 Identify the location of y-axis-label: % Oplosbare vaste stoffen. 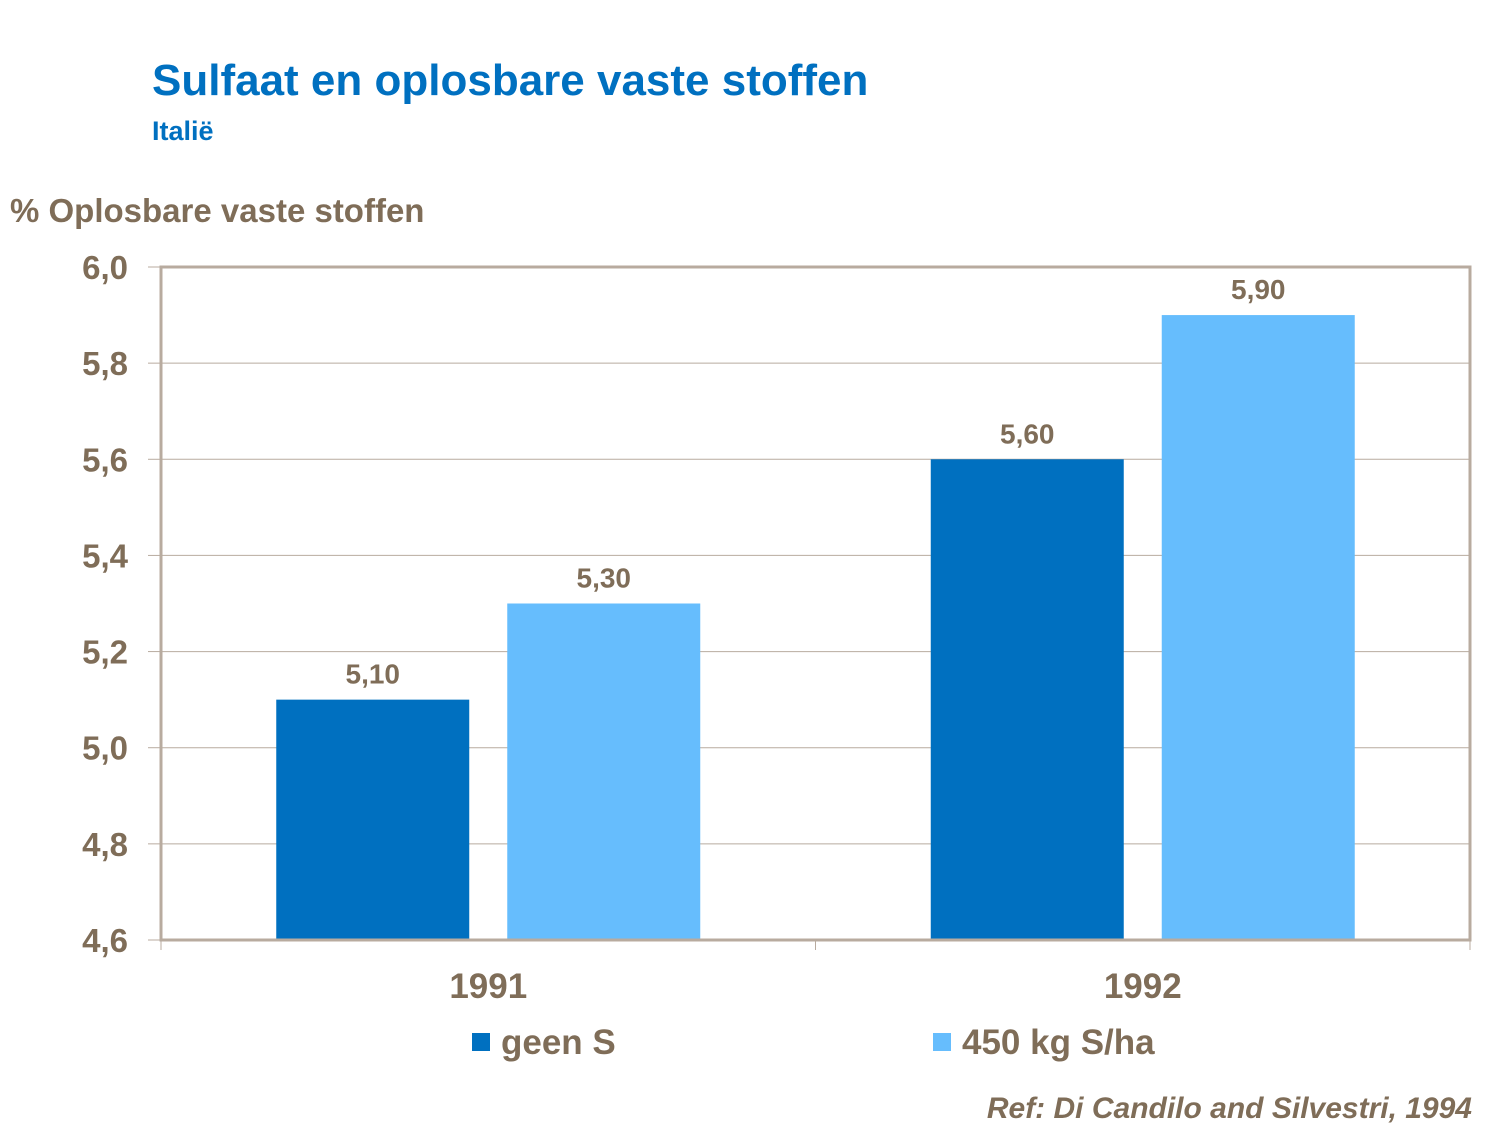
(217, 210).